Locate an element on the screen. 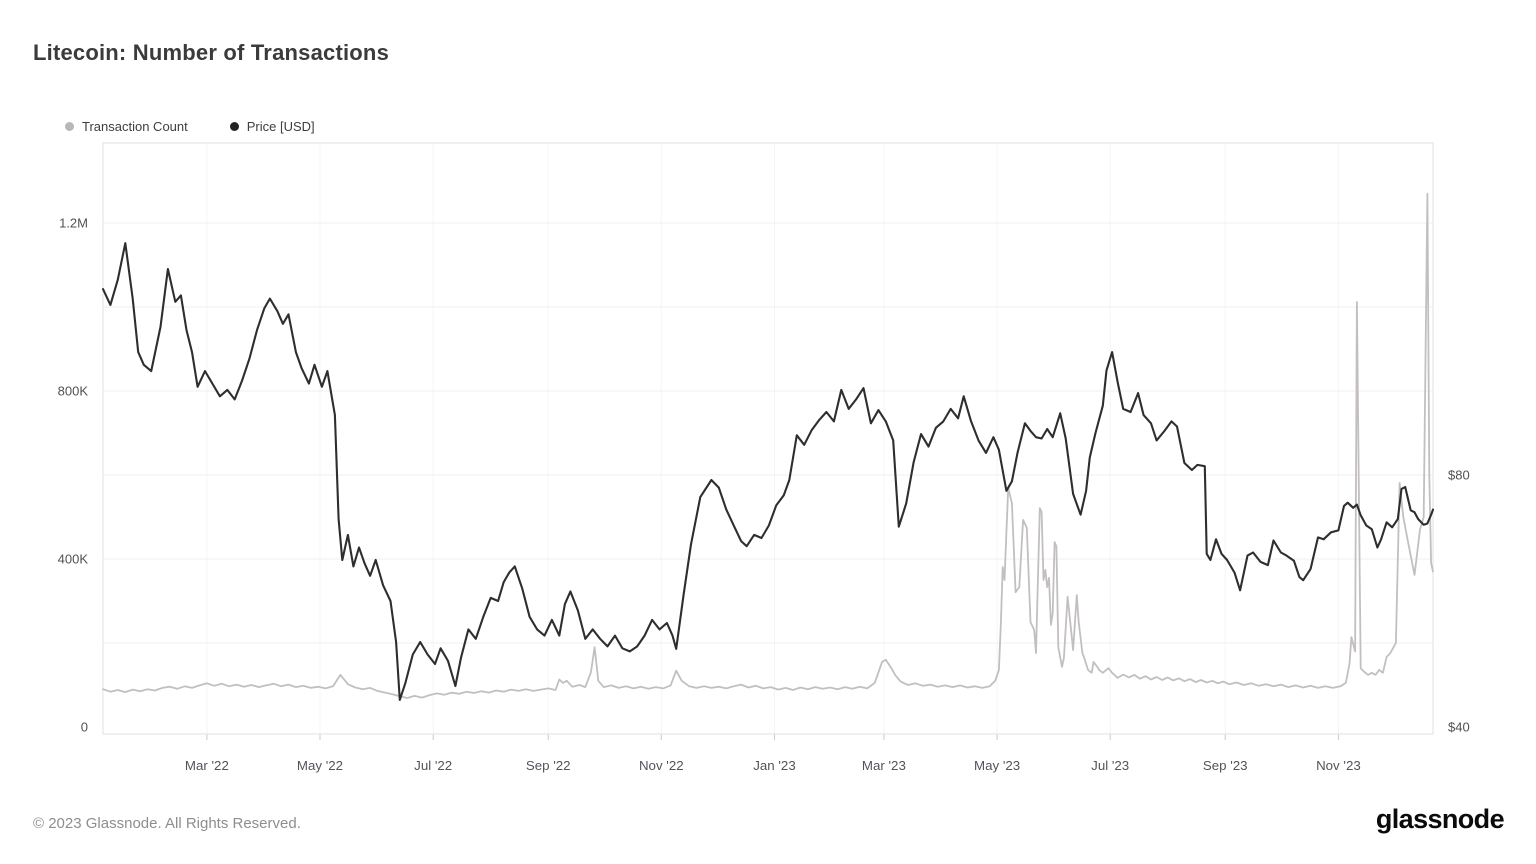  right-axis-label: $40 is located at coordinates (1459, 727).